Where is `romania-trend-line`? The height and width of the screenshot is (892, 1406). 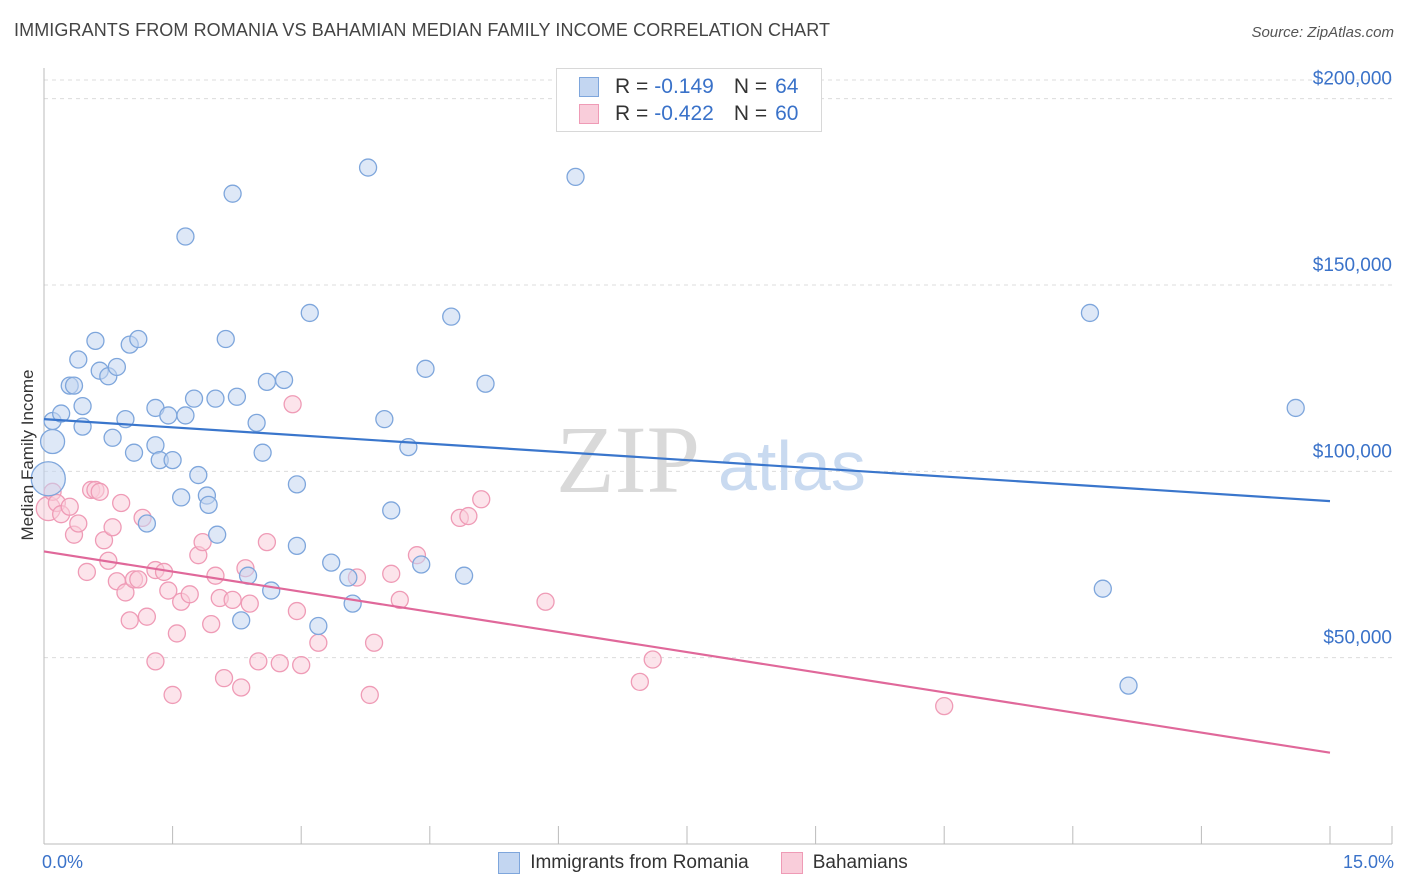 romania-trend-line is located at coordinates (687, 460).